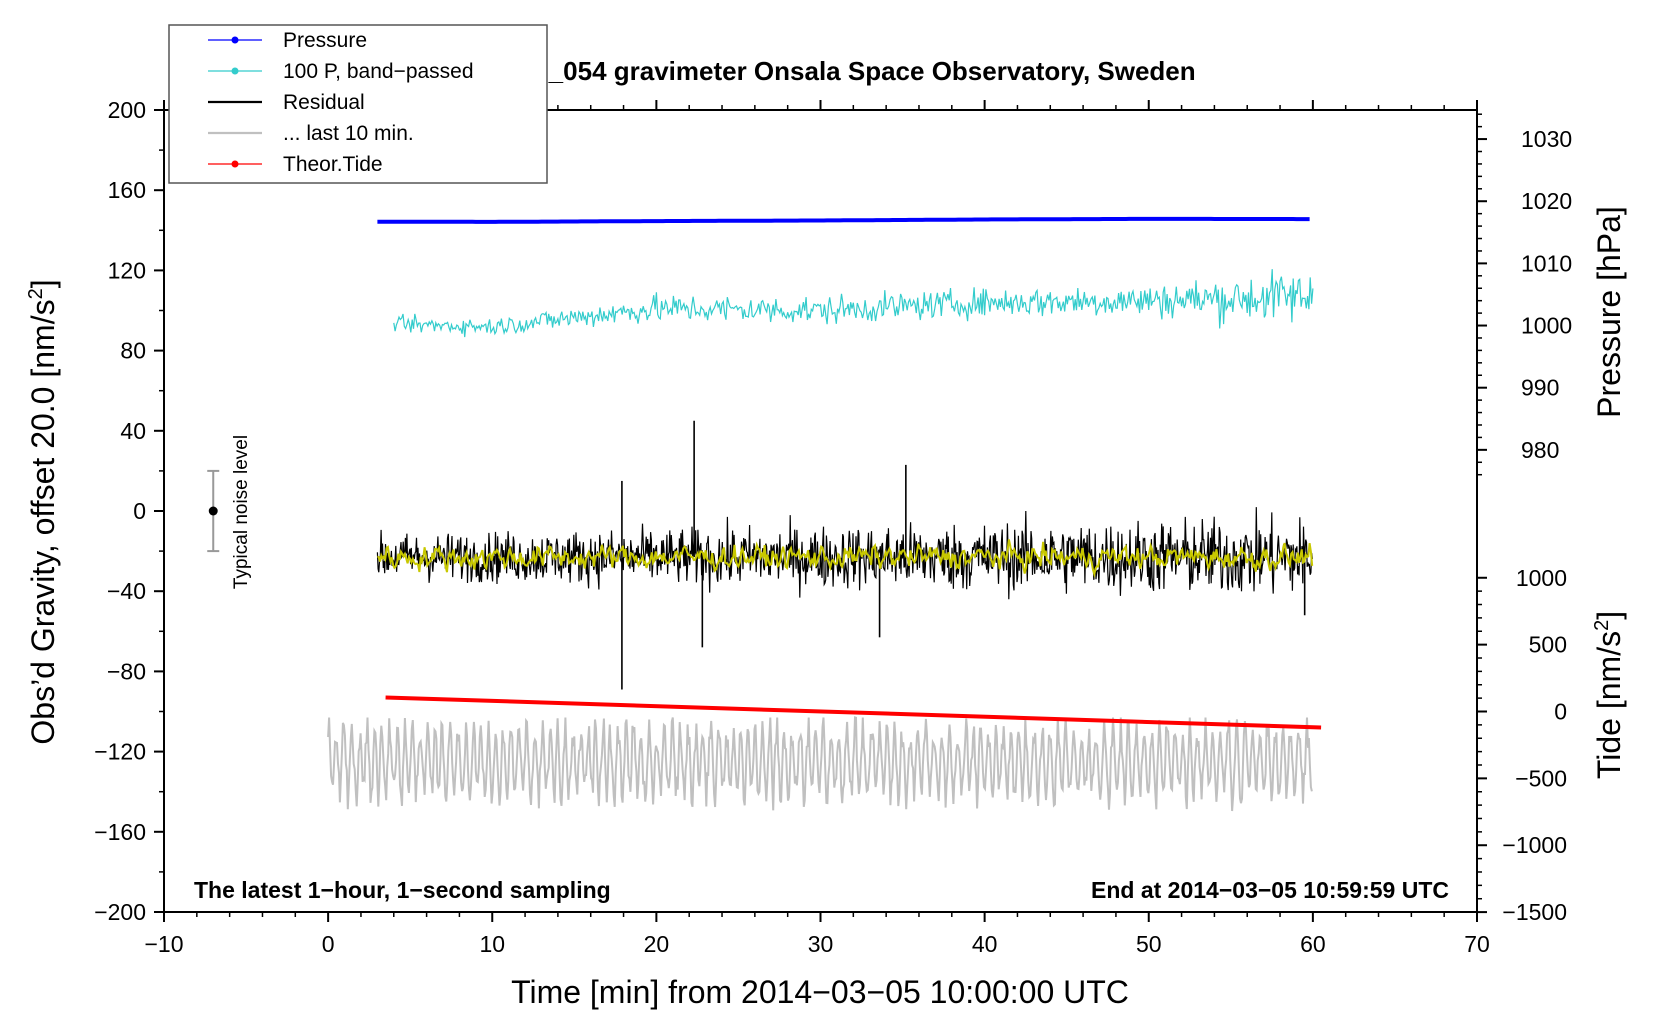  I want to click on x-tick-label: 30, so click(821, 944).